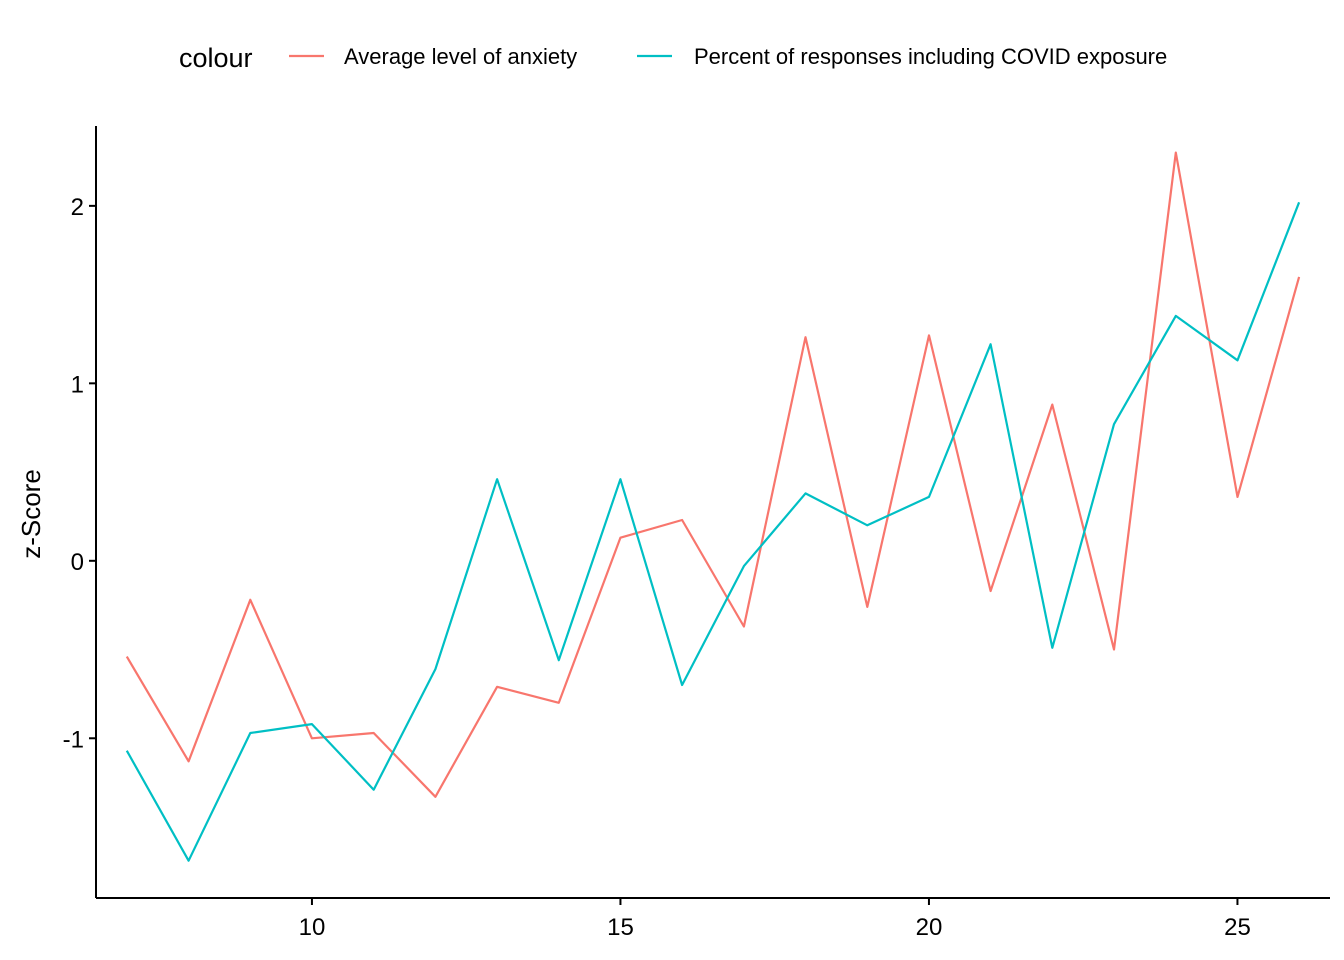 Image resolution: width=1344 pixels, height=960 pixels. I want to click on y-tick-label: 2, so click(77, 207).